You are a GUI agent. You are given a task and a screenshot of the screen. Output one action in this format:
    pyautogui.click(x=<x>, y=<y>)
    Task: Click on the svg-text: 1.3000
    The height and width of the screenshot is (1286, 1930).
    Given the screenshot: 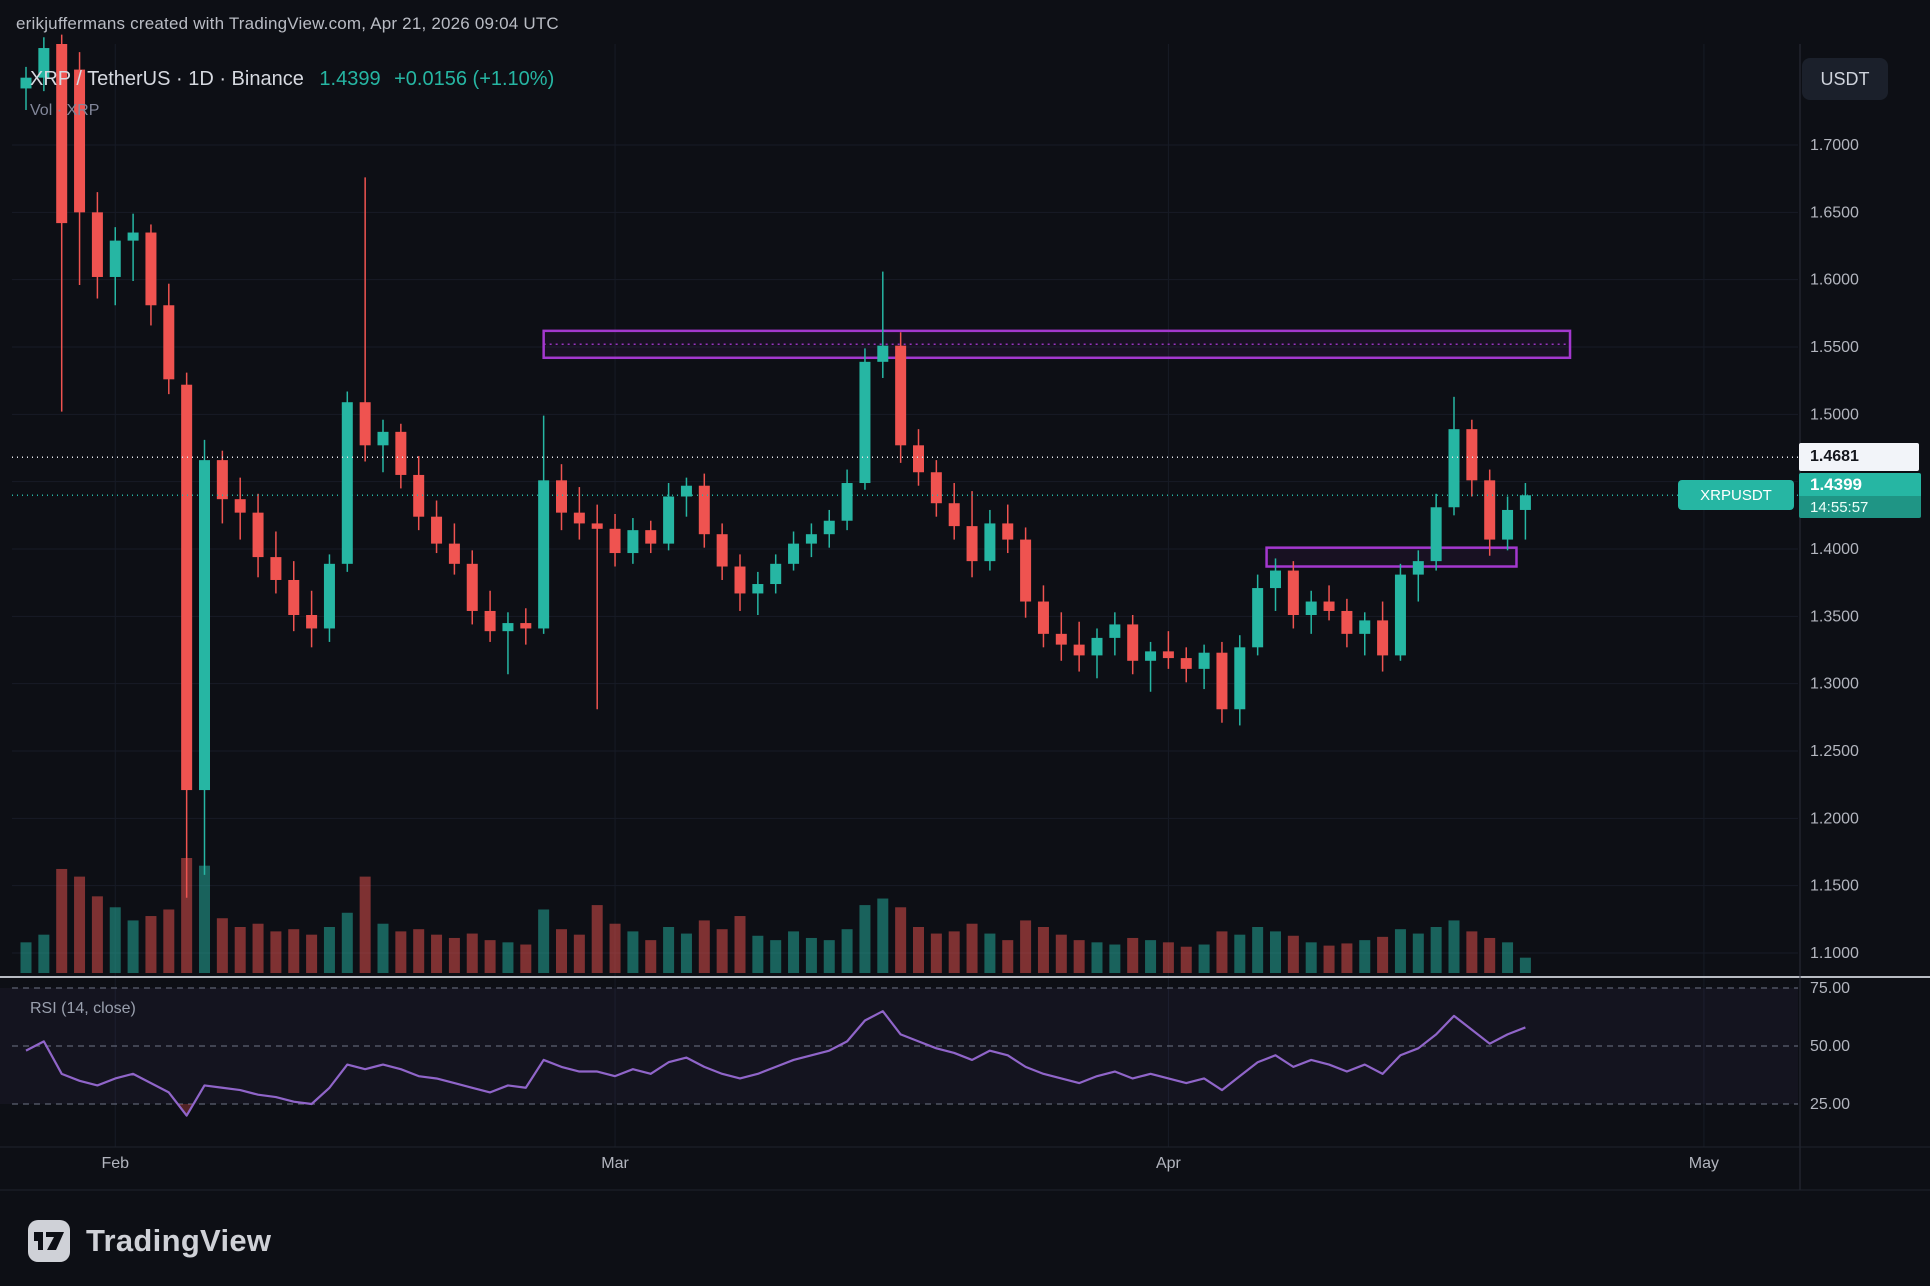 What is the action you would take?
    pyautogui.click(x=1834, y=684)
    